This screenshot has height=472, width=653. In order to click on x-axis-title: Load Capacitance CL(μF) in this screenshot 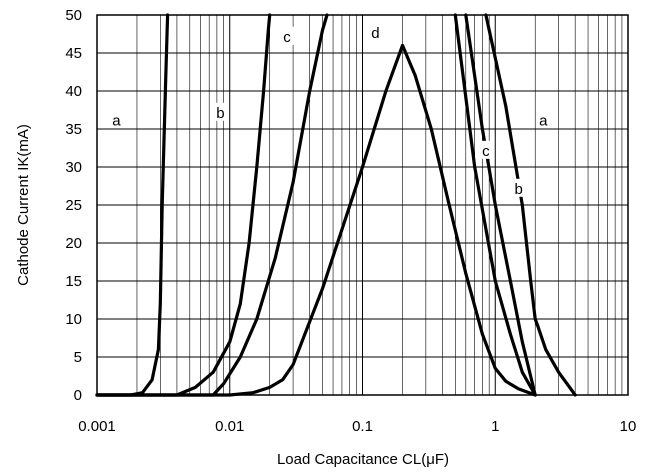, I will do `click(363, 459)`.